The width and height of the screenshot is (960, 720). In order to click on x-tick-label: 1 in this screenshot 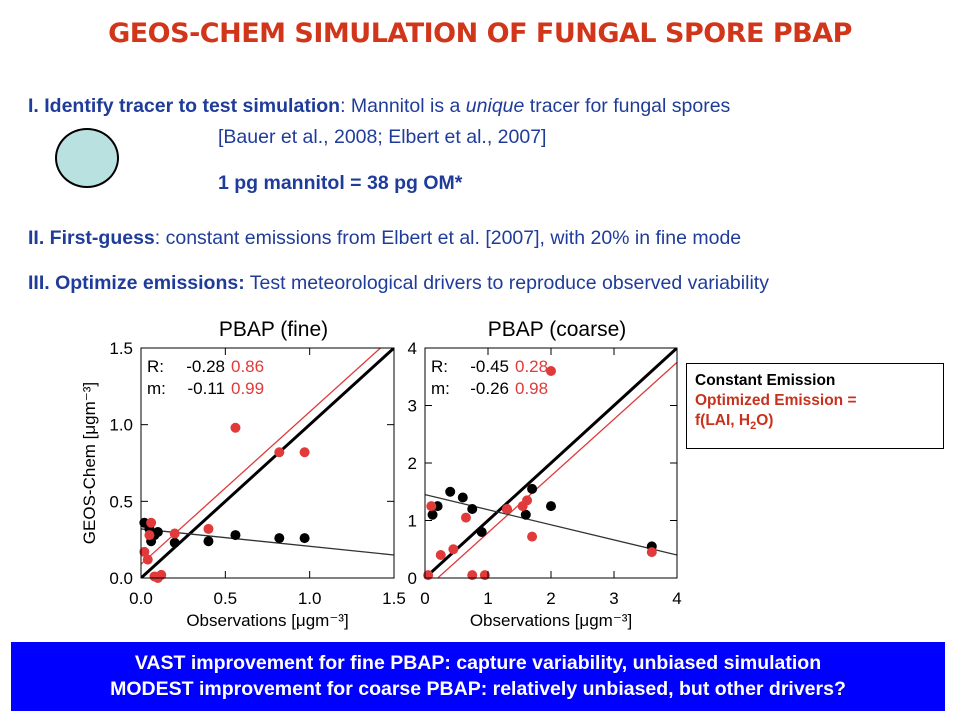, I will do `click(487, 598)`.